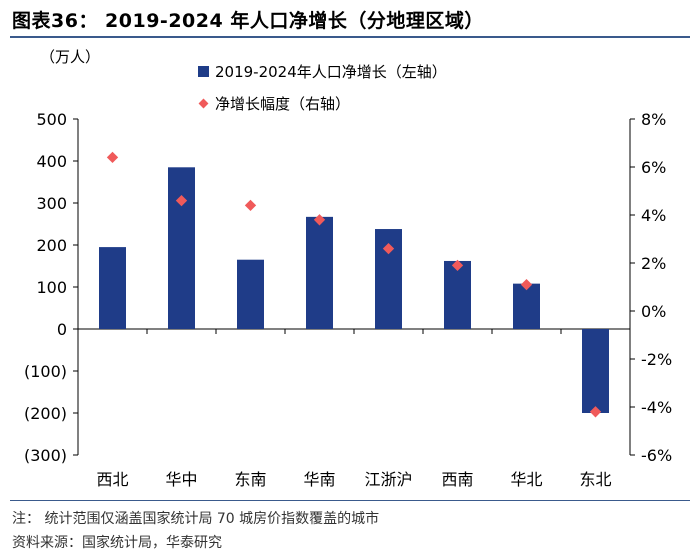 This screenshot has height=560, width=700. What do you see at coordinates (51, 203) in the screenshot?
I see `left-axis-tick-label: 300` at bounding box center [51, 203].